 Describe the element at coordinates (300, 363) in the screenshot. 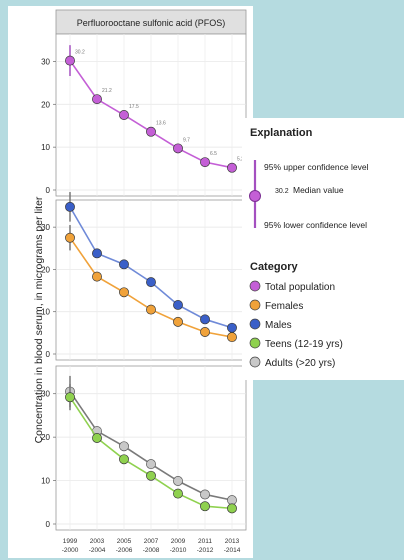

I see `legend-label-adults: Adults (>20 yrs)` at that location.